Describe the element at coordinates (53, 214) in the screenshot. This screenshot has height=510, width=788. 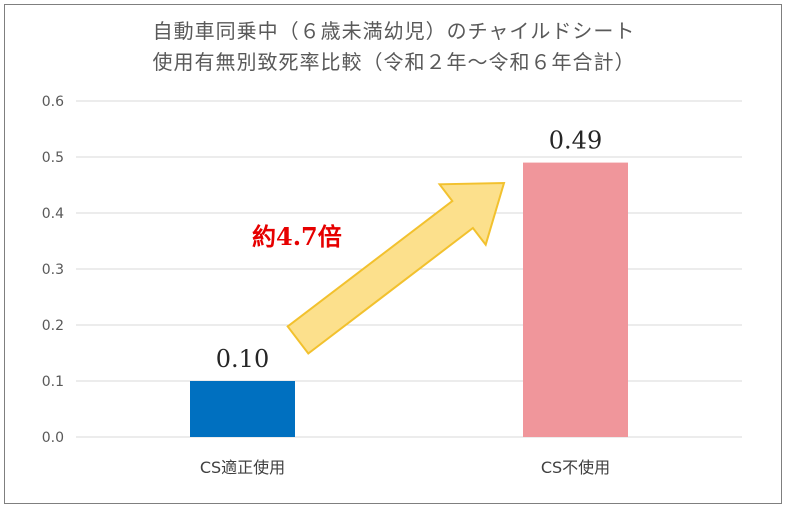
I see `y-tick-label: 0.4` at that location.